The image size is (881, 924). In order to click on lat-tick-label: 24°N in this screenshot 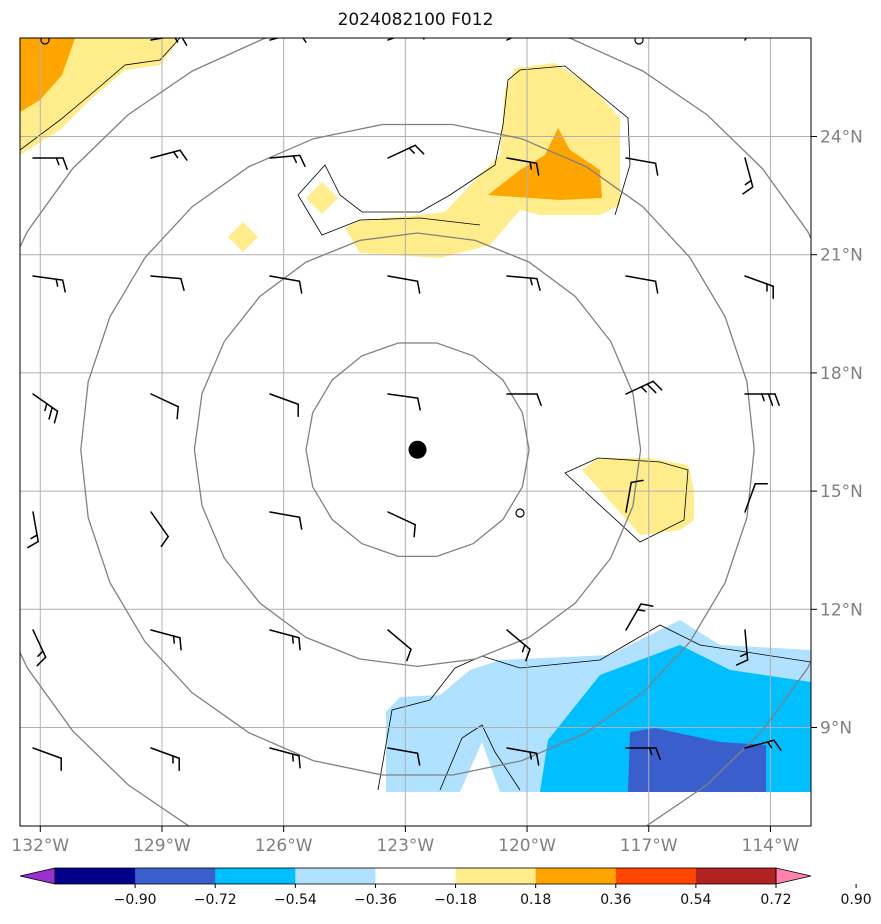, I will do `click(841, 138)`.